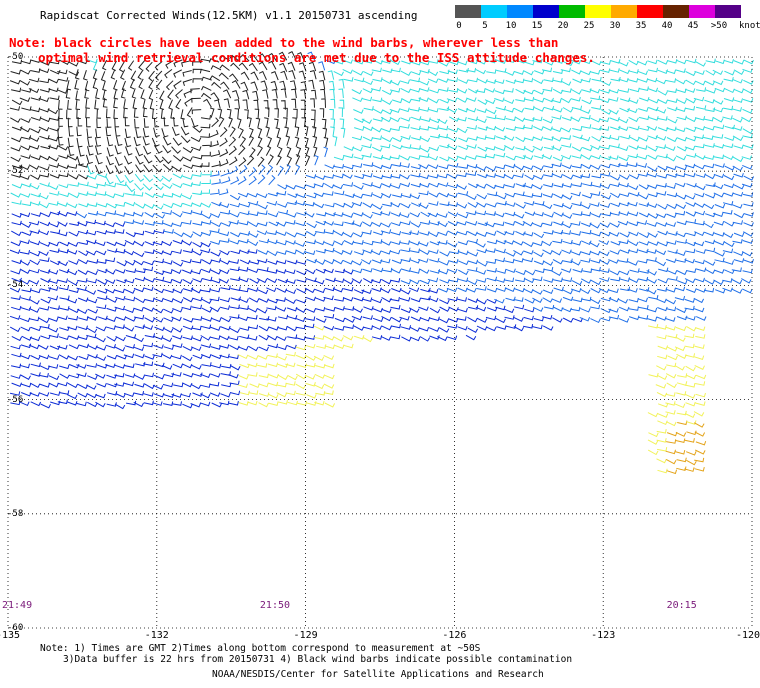 This screenshot has width=760, height=688. I want to click on latitude-label: -50, so click(15, 57).